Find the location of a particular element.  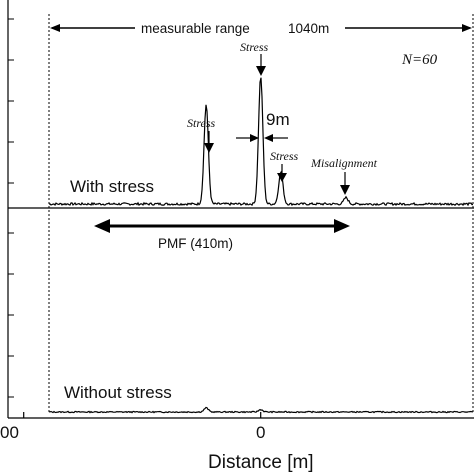

peak-label-stress-main: Stress is located at coordinates (254, 47).